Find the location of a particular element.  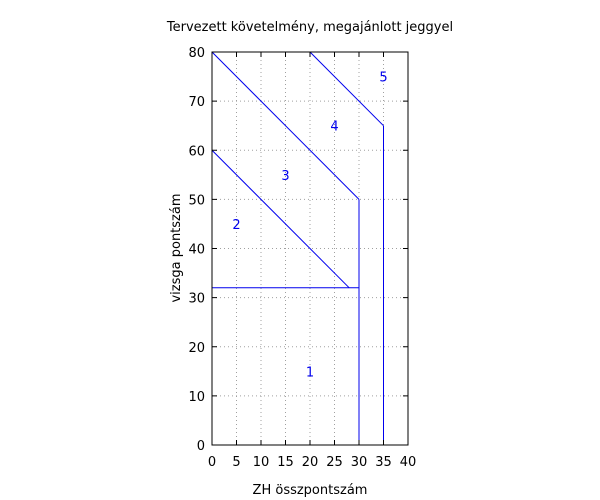

region-label: 2 is located at coordinates (236, 225).